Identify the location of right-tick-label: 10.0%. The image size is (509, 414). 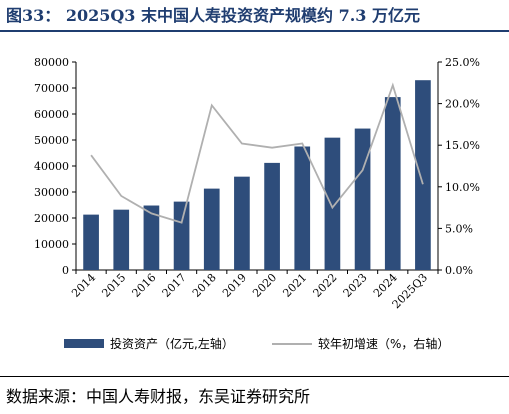
(462, 187).